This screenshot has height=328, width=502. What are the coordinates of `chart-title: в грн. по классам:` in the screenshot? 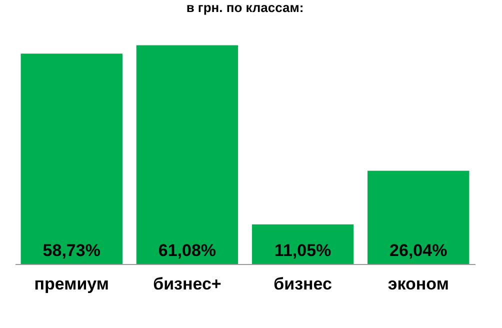 It's located at (245, 7).